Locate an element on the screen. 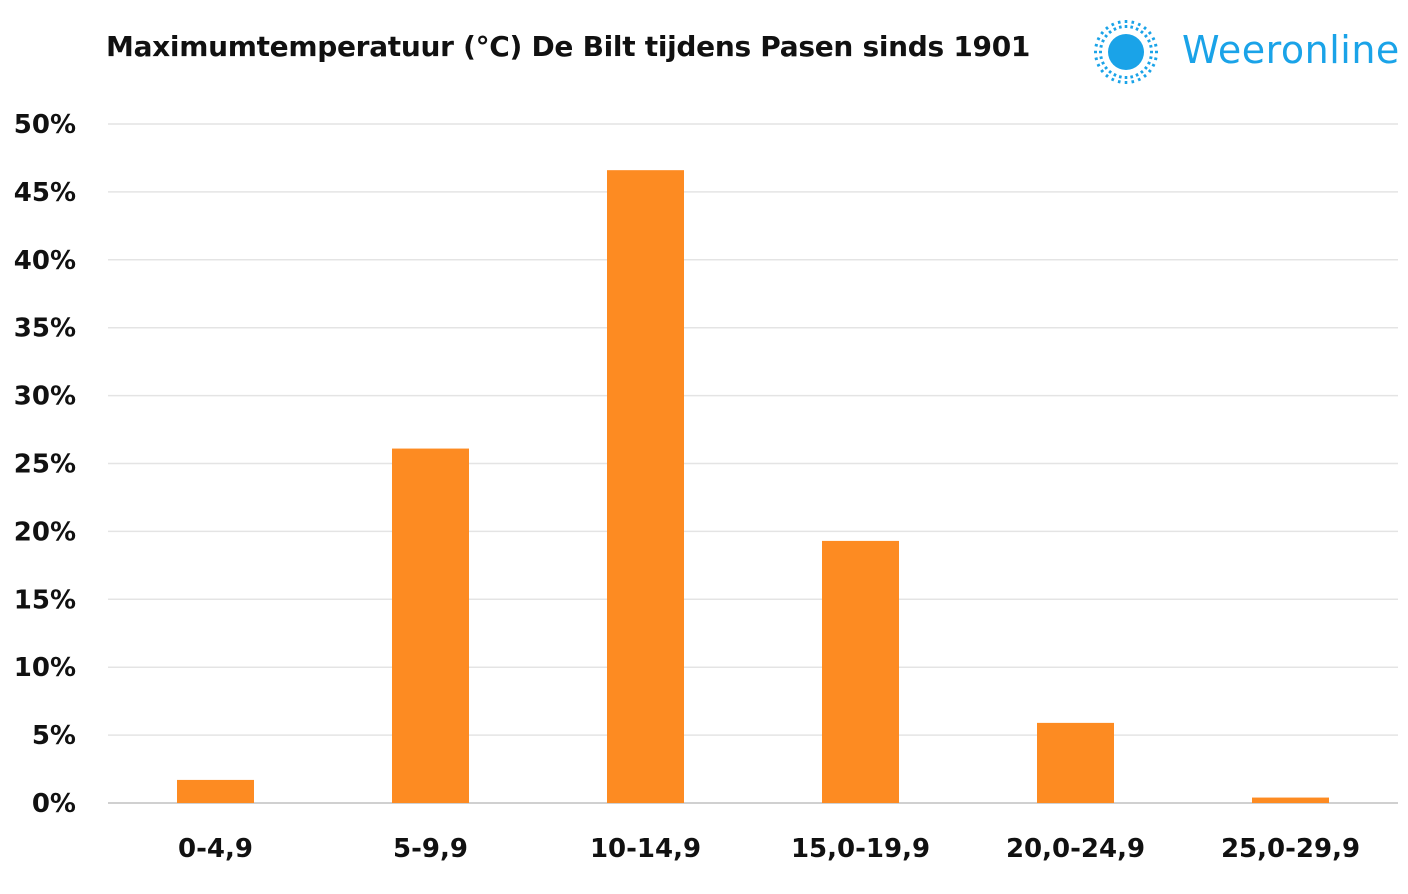 This screenshot has width=1408, height=894. y-tick-label: 45% is located at coordinates (45, 193).